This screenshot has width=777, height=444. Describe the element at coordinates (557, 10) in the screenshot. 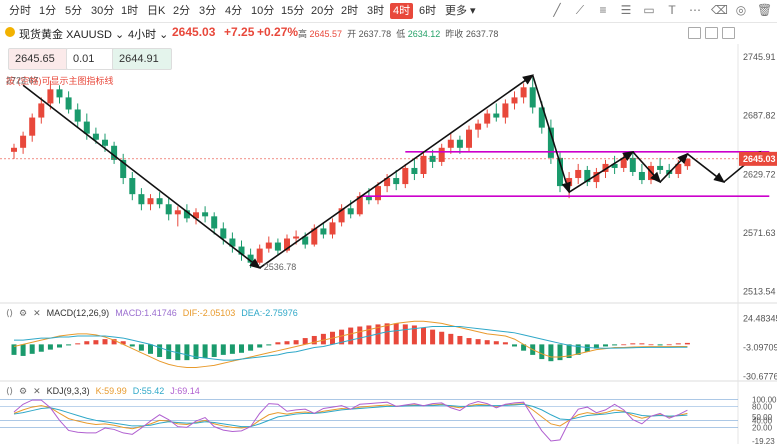

I see `trendline-tool-icon: ╱` at that location.